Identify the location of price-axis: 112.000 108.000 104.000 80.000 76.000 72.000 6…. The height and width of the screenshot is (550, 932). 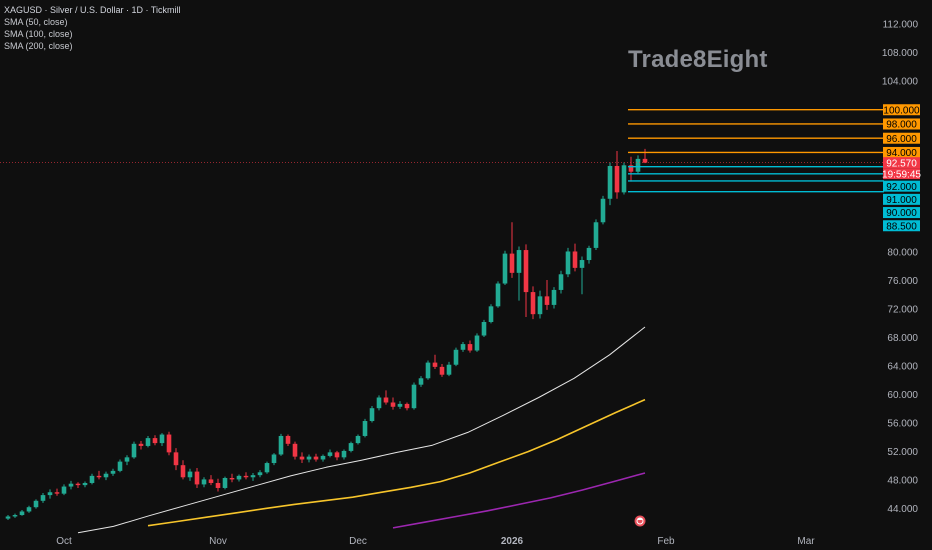
(900, 267).